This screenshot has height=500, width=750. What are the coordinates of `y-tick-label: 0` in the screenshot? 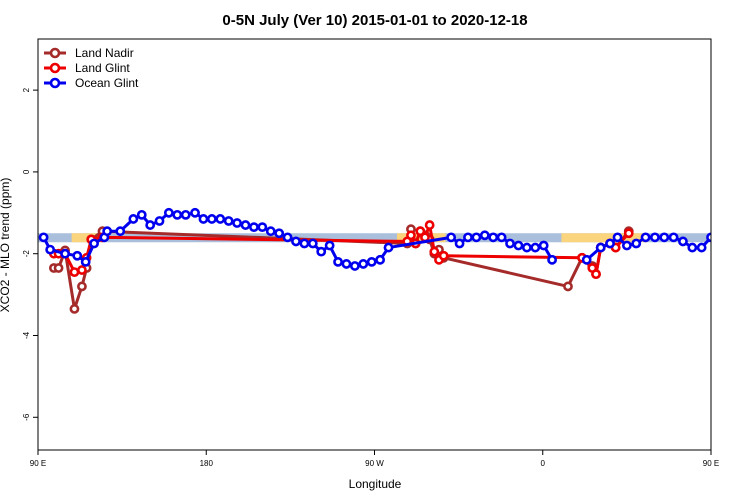 It's located at (26, 171).